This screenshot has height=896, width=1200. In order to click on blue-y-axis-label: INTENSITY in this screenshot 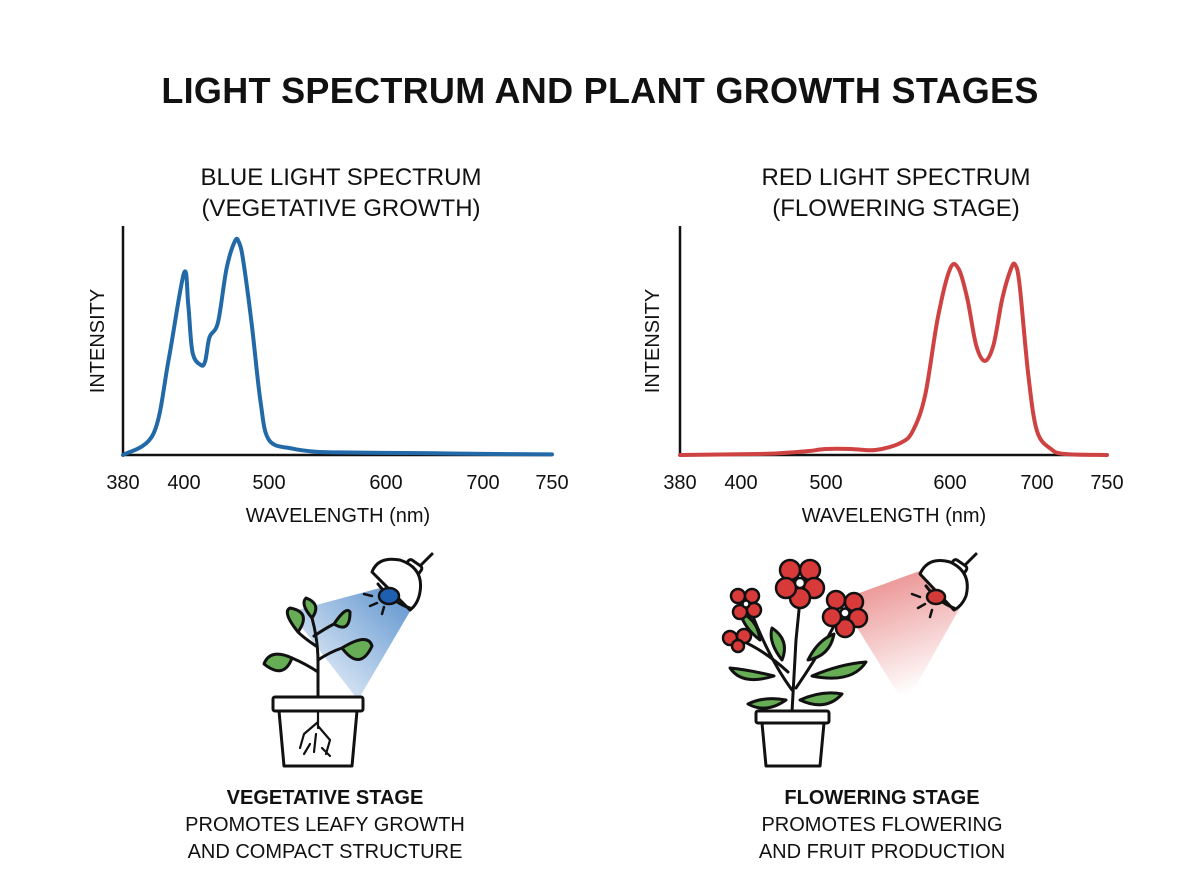, I will do `click(98, 341)`.